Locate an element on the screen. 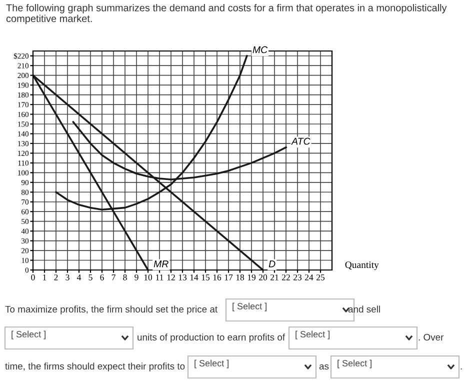 Image resolution: width=474 pixels, height=386 pixels. x-tick-label: 17 is located at coordinates (228, 277).